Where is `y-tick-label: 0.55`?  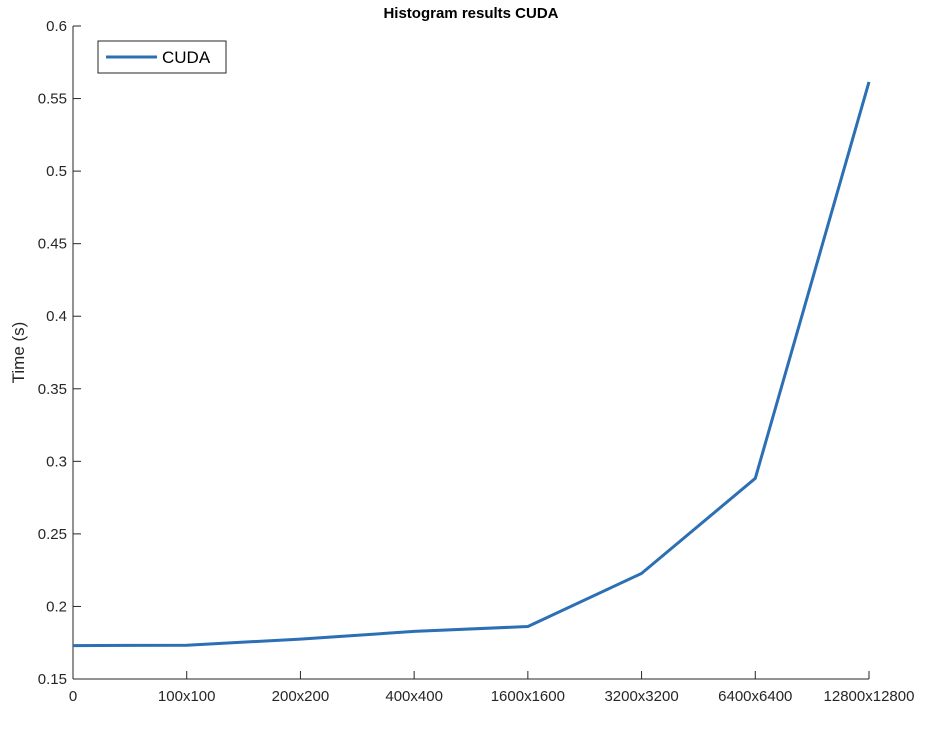
y-tick-label: 0.55 is located at coordinates (52, 99).